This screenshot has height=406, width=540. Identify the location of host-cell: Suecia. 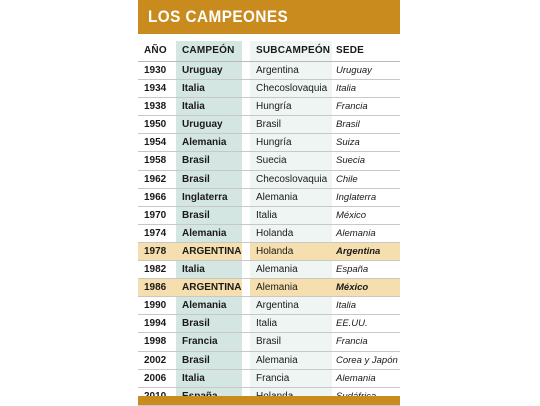
(351, 161).